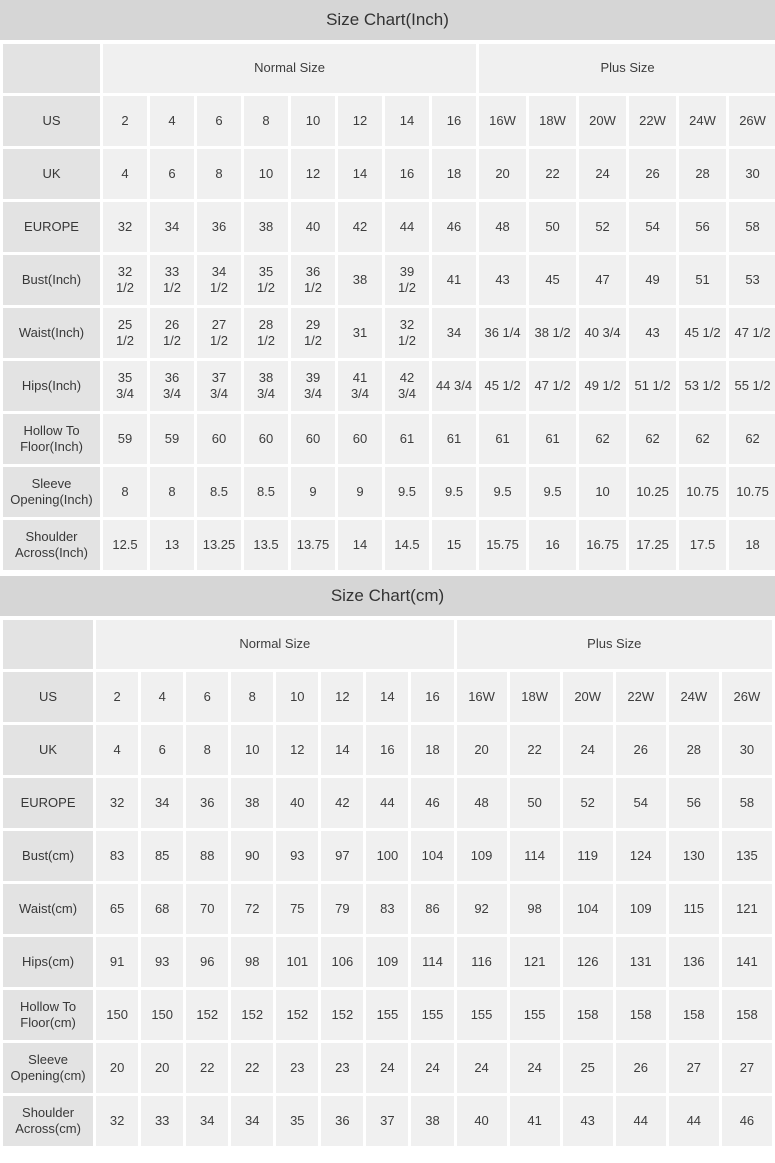  What do you see at coordinates (51, 545) in the screenshot?
I see `row-label: Shoulder Across(Inch)` at bounding box center [51, 545].